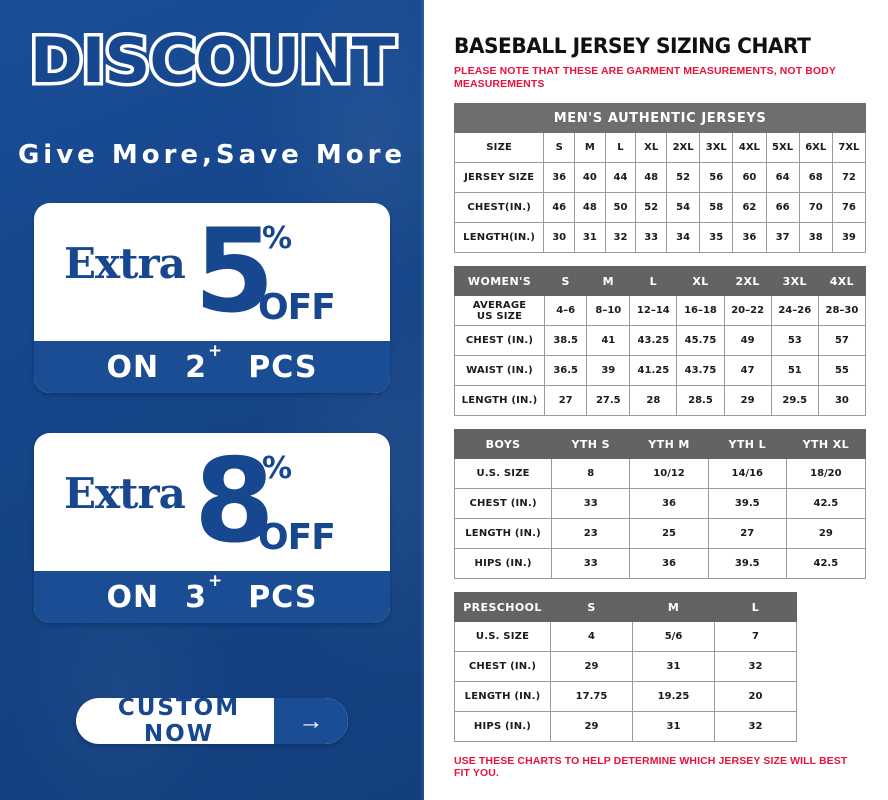 Image resolution: width=888 pixels, height=800 pixels. What do you see at coordinates (651, 177) in the screenshot?
I see `table-cell: 48` at bounding box center [651, 177].